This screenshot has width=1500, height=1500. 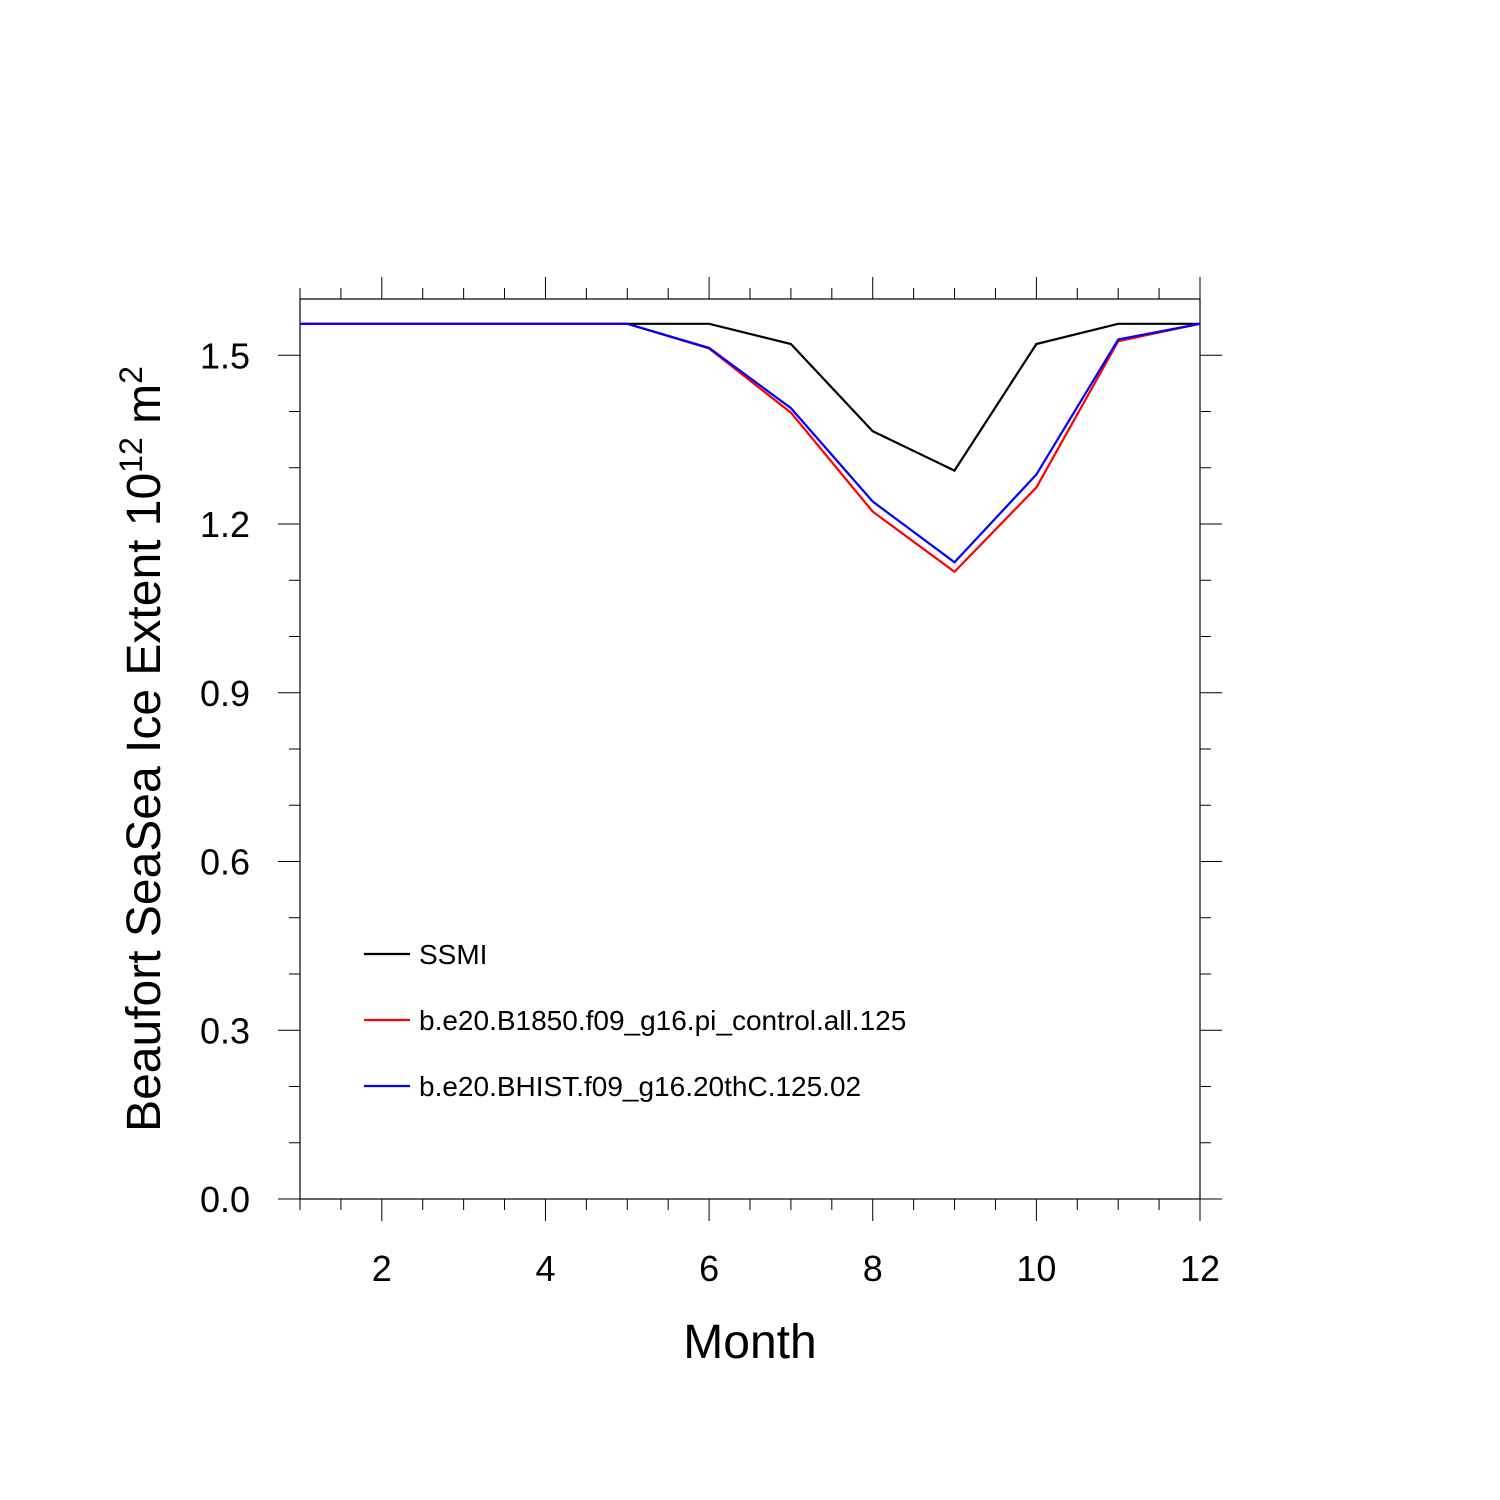 I want to click on y-tick-label: 1.5, so click(x=225, y=355).